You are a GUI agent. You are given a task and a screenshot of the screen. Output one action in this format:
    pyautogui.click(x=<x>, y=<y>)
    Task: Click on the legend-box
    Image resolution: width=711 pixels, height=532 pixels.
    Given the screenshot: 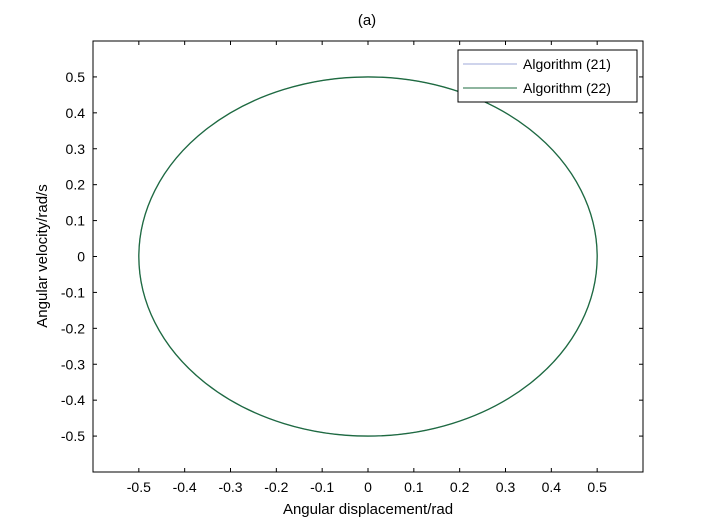 What is the action you would take?
    pyautogui.click(x=547, y=76)
    